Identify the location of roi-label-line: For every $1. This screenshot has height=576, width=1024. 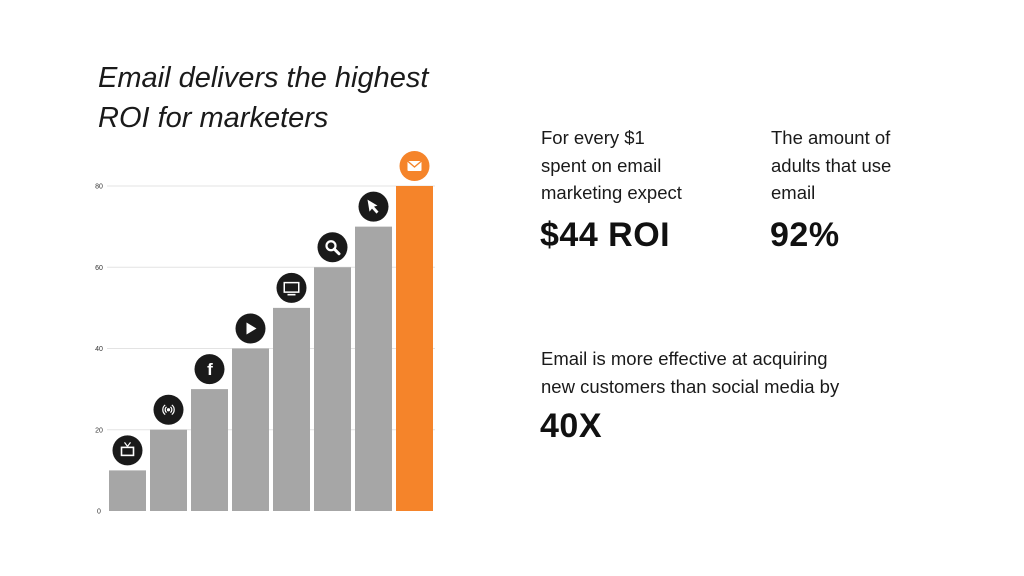
(593, 137).